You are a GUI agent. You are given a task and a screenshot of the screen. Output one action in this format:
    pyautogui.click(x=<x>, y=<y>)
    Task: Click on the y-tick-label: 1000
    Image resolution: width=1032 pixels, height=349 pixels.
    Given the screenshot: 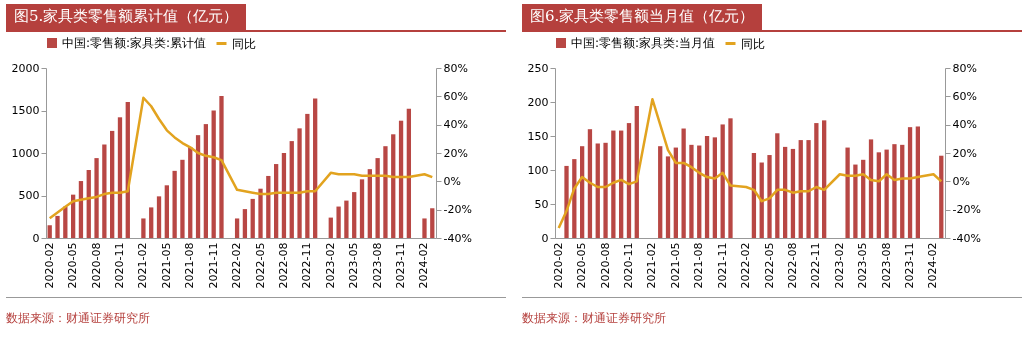 What is the action you would take?
    pyautogui.click(x=25, y=153)
    